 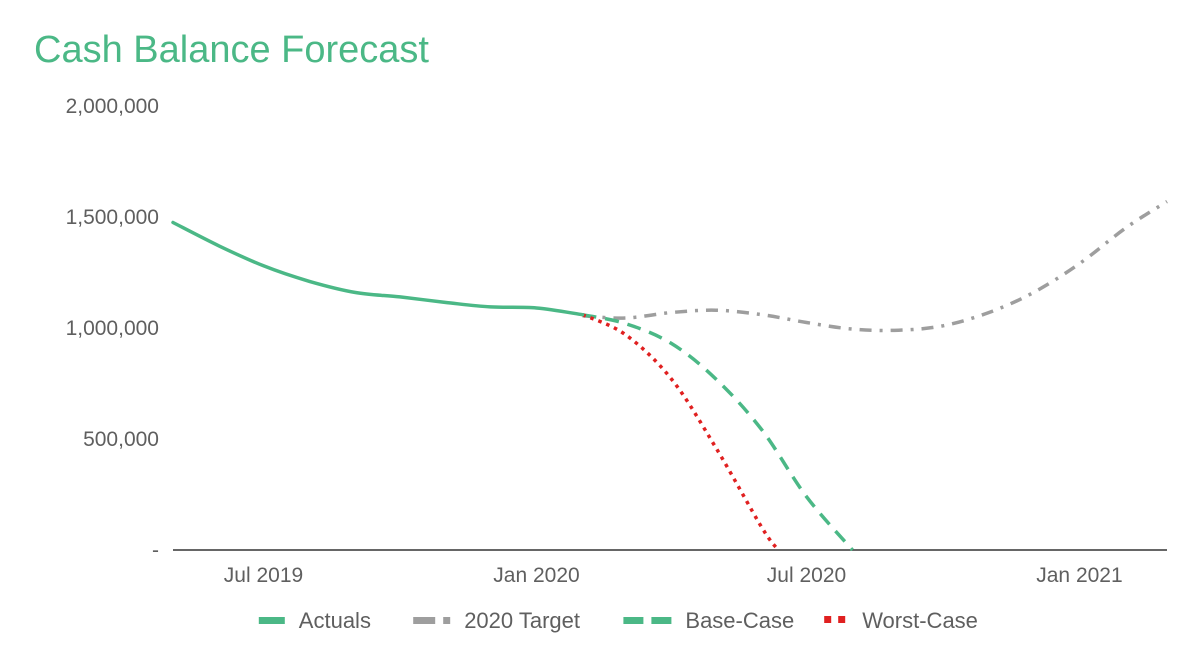 What do you see at coordinates (263, 575) in the screenshot?
I see `x-tick-label: Jul 2019` at bounding box center [263, 575].